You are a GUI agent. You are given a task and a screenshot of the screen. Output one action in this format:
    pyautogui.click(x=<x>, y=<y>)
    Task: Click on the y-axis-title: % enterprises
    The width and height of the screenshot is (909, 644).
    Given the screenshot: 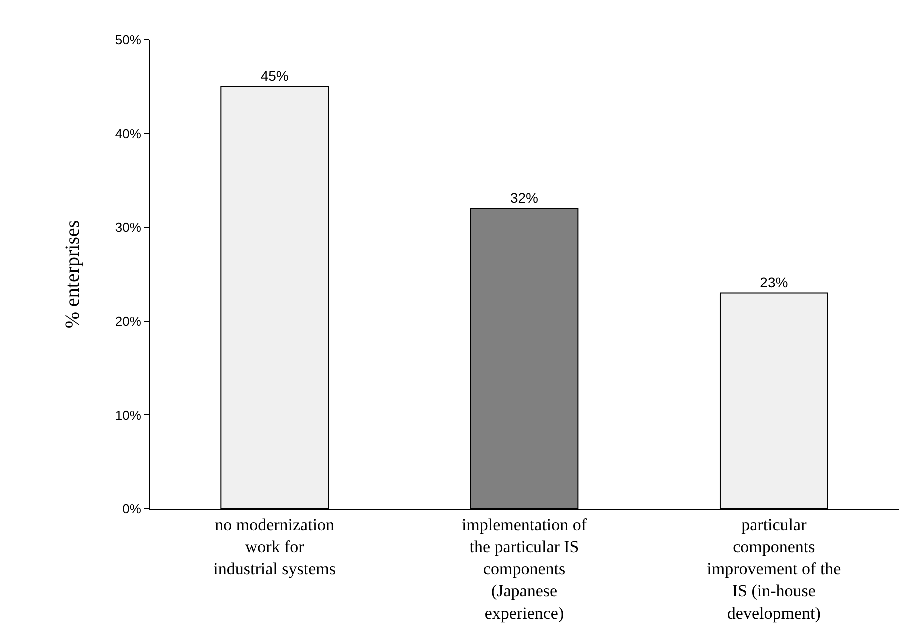 What is the action you would take?
    pyautogui.click(x=73, y=274)
    